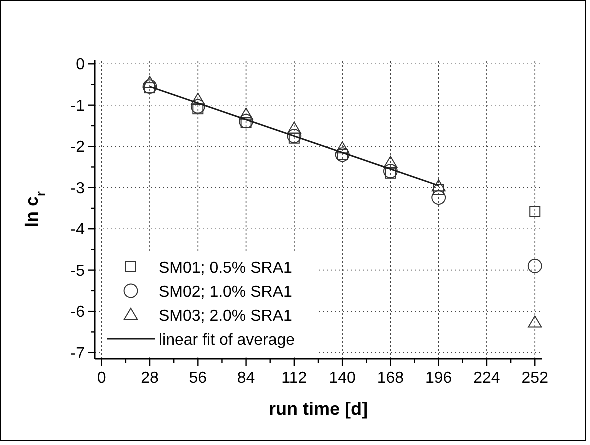  Describe the element at coordinates (78, 271) in the screenshot. I see `y-tick-label: -5` at that location.